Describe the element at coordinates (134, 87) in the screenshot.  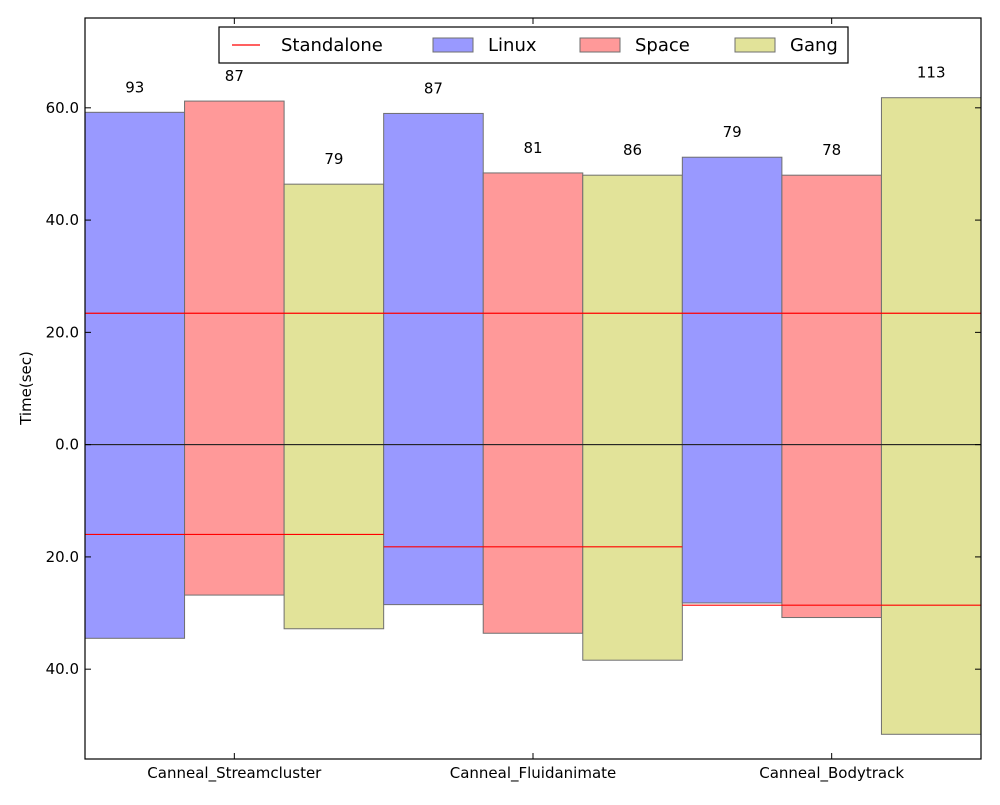
I see `data-label-linux-1: 93` at that location.